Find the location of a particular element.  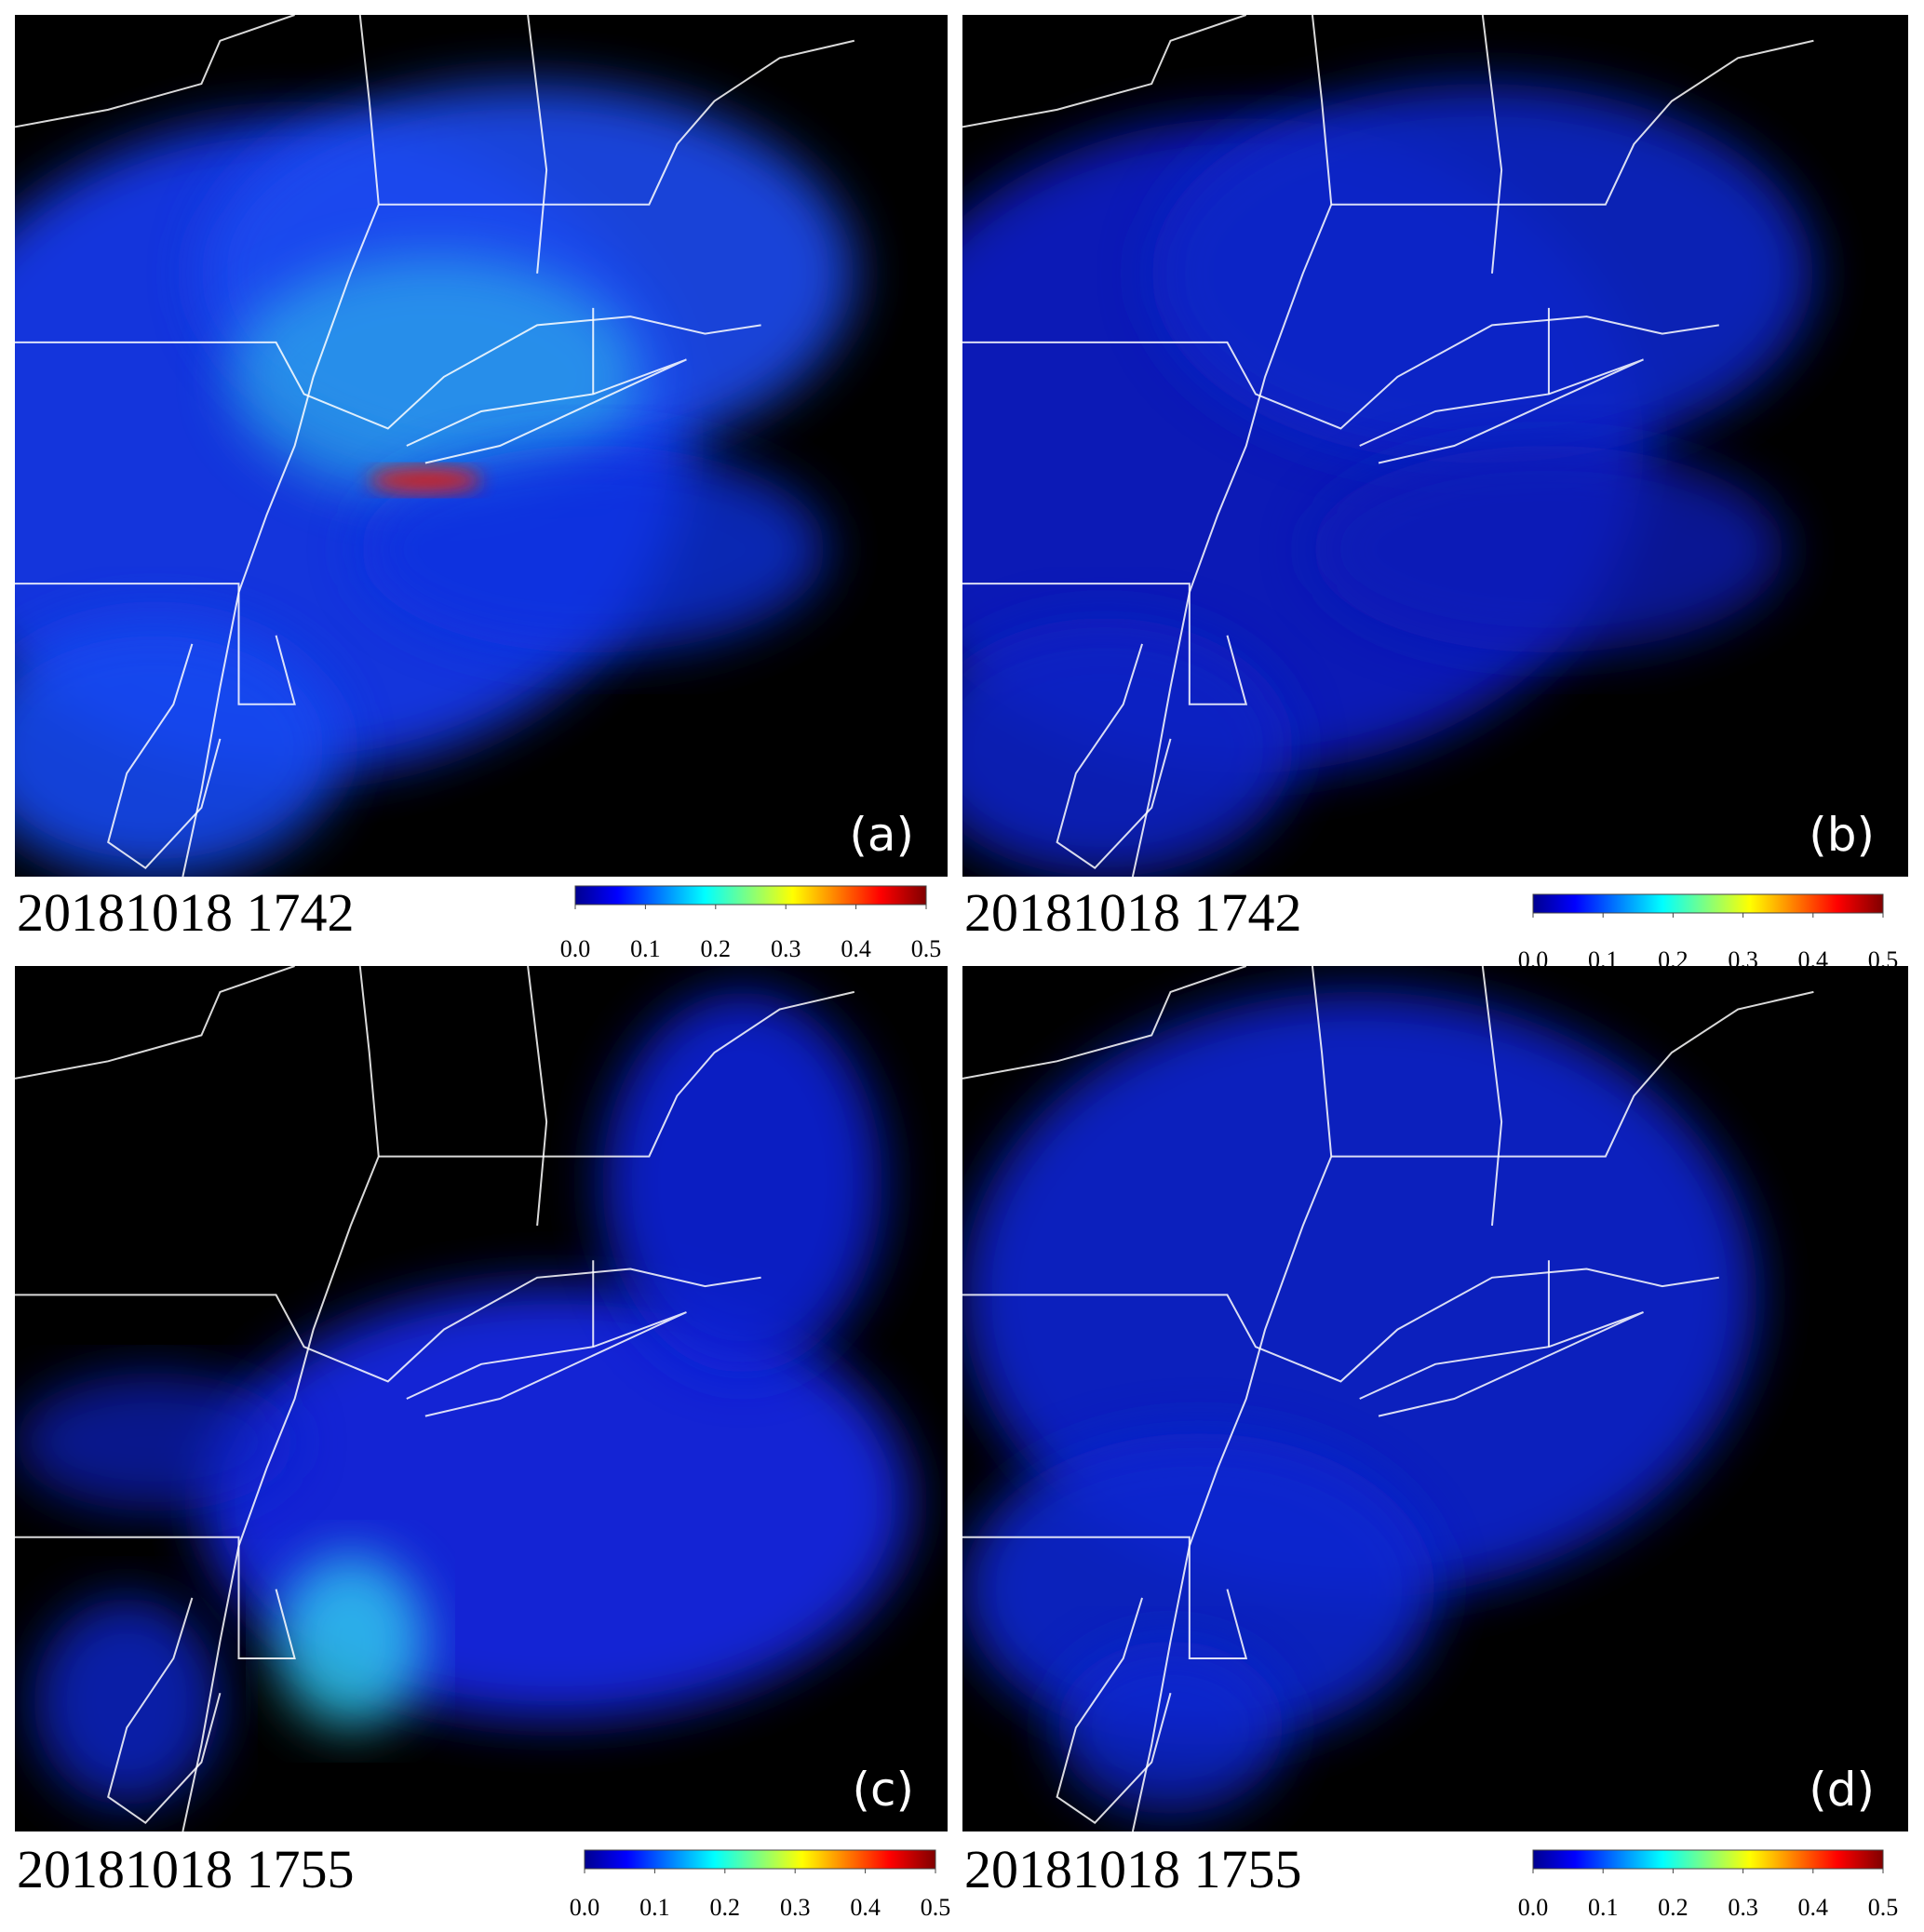

panel-label: (c) is located at coordinates (883, 1790).